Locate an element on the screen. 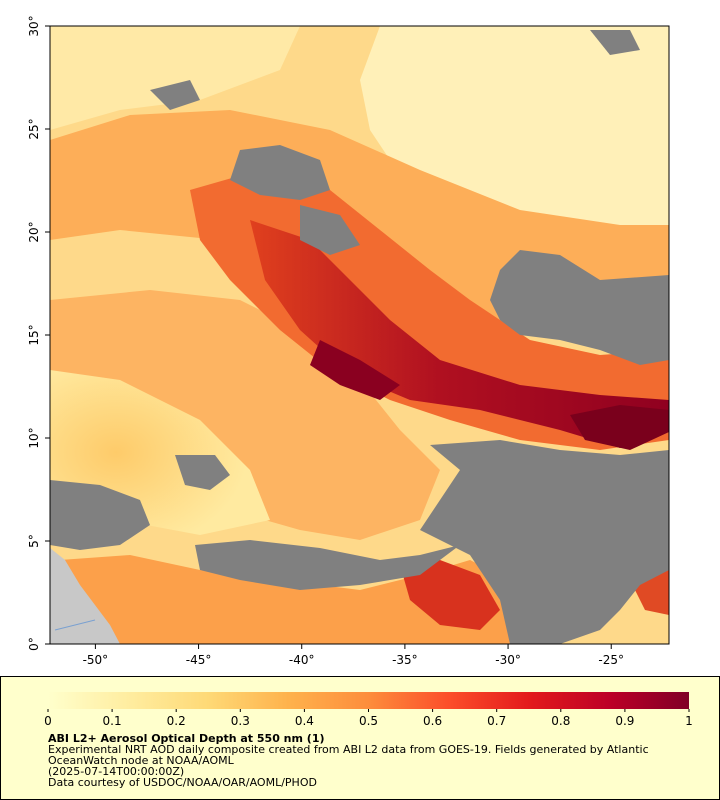  no-data-south-patch is located at coordinates (327, 565).